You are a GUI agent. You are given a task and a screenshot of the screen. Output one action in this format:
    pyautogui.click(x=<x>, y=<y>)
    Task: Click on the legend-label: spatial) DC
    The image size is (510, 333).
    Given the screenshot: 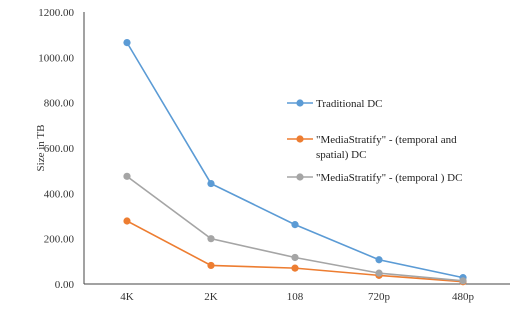 What is the action you would take?
    pyautogui.click(x=341, y=155)
    